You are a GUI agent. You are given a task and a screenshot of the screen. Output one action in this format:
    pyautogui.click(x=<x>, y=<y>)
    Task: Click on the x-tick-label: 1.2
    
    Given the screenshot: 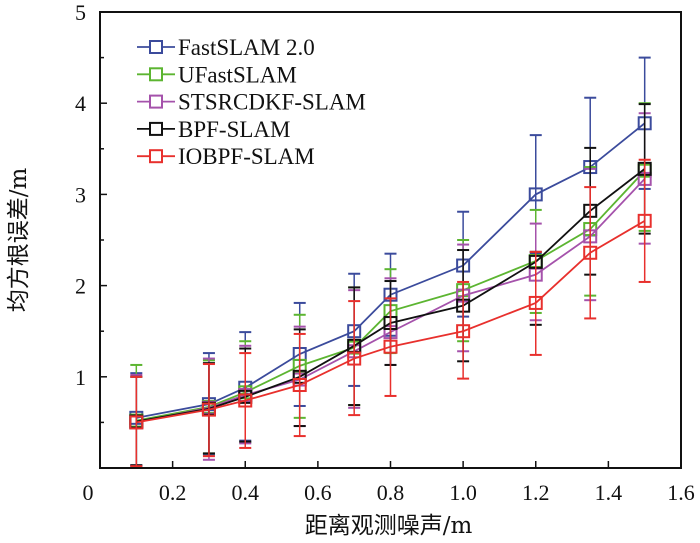 What is the action you would take?
    pyautogui.click(x=536, y=492)
    